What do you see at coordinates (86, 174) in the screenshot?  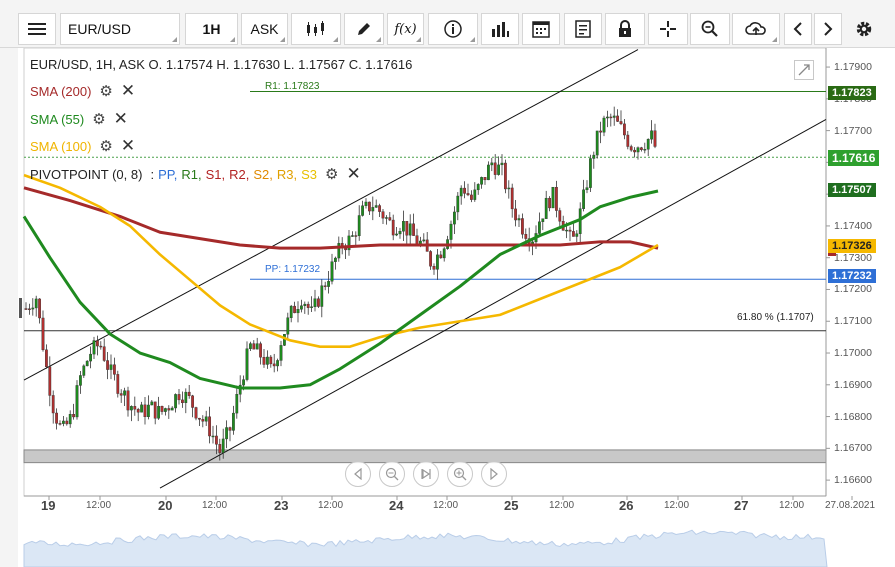 I see `pivot-label: PIVOTPOINT (0, 8)` at bounding box center [86, 174].